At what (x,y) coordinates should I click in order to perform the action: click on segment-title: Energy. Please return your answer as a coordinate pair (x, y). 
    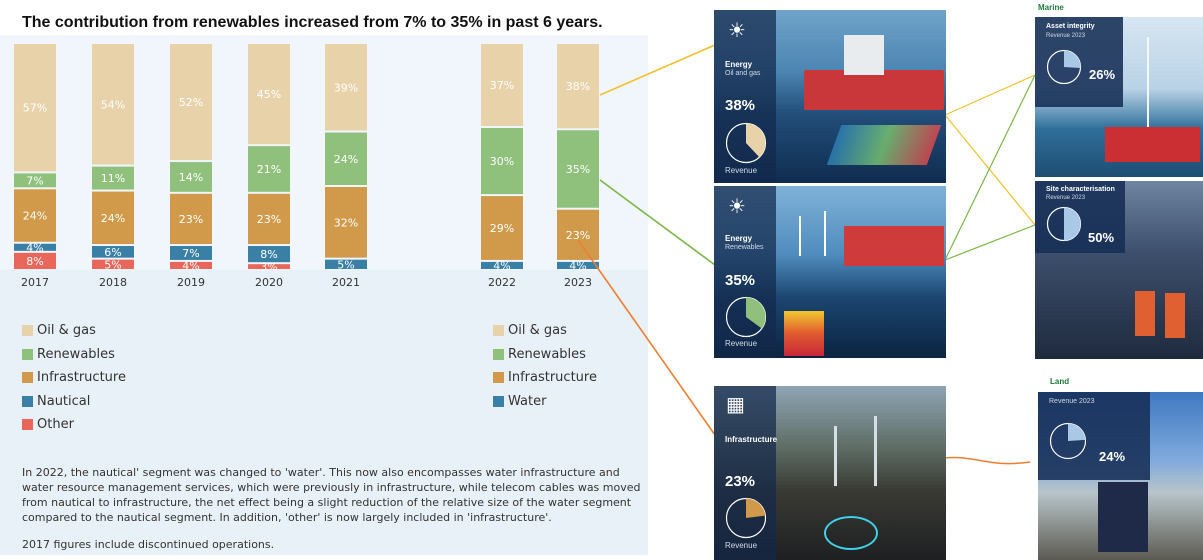
    Looking at the image, I should click on (739, 238).